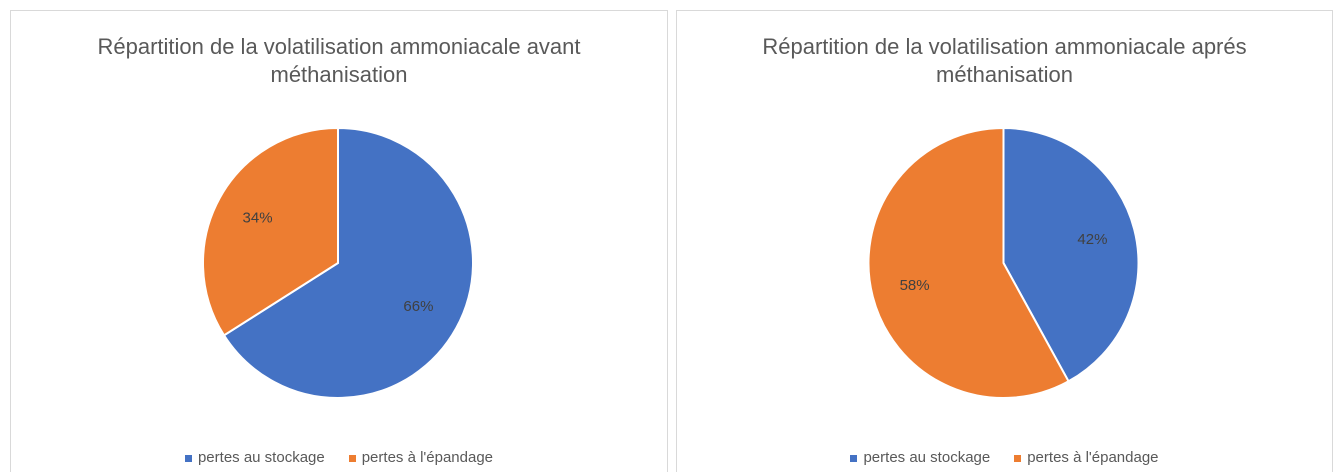 Image resolution: width=1339 pixels, height=473 pixels. What do you see at coordinates (1092, 239) in the screenshot?
I see `data-label: 42%` at bounding box center [1092, 239].